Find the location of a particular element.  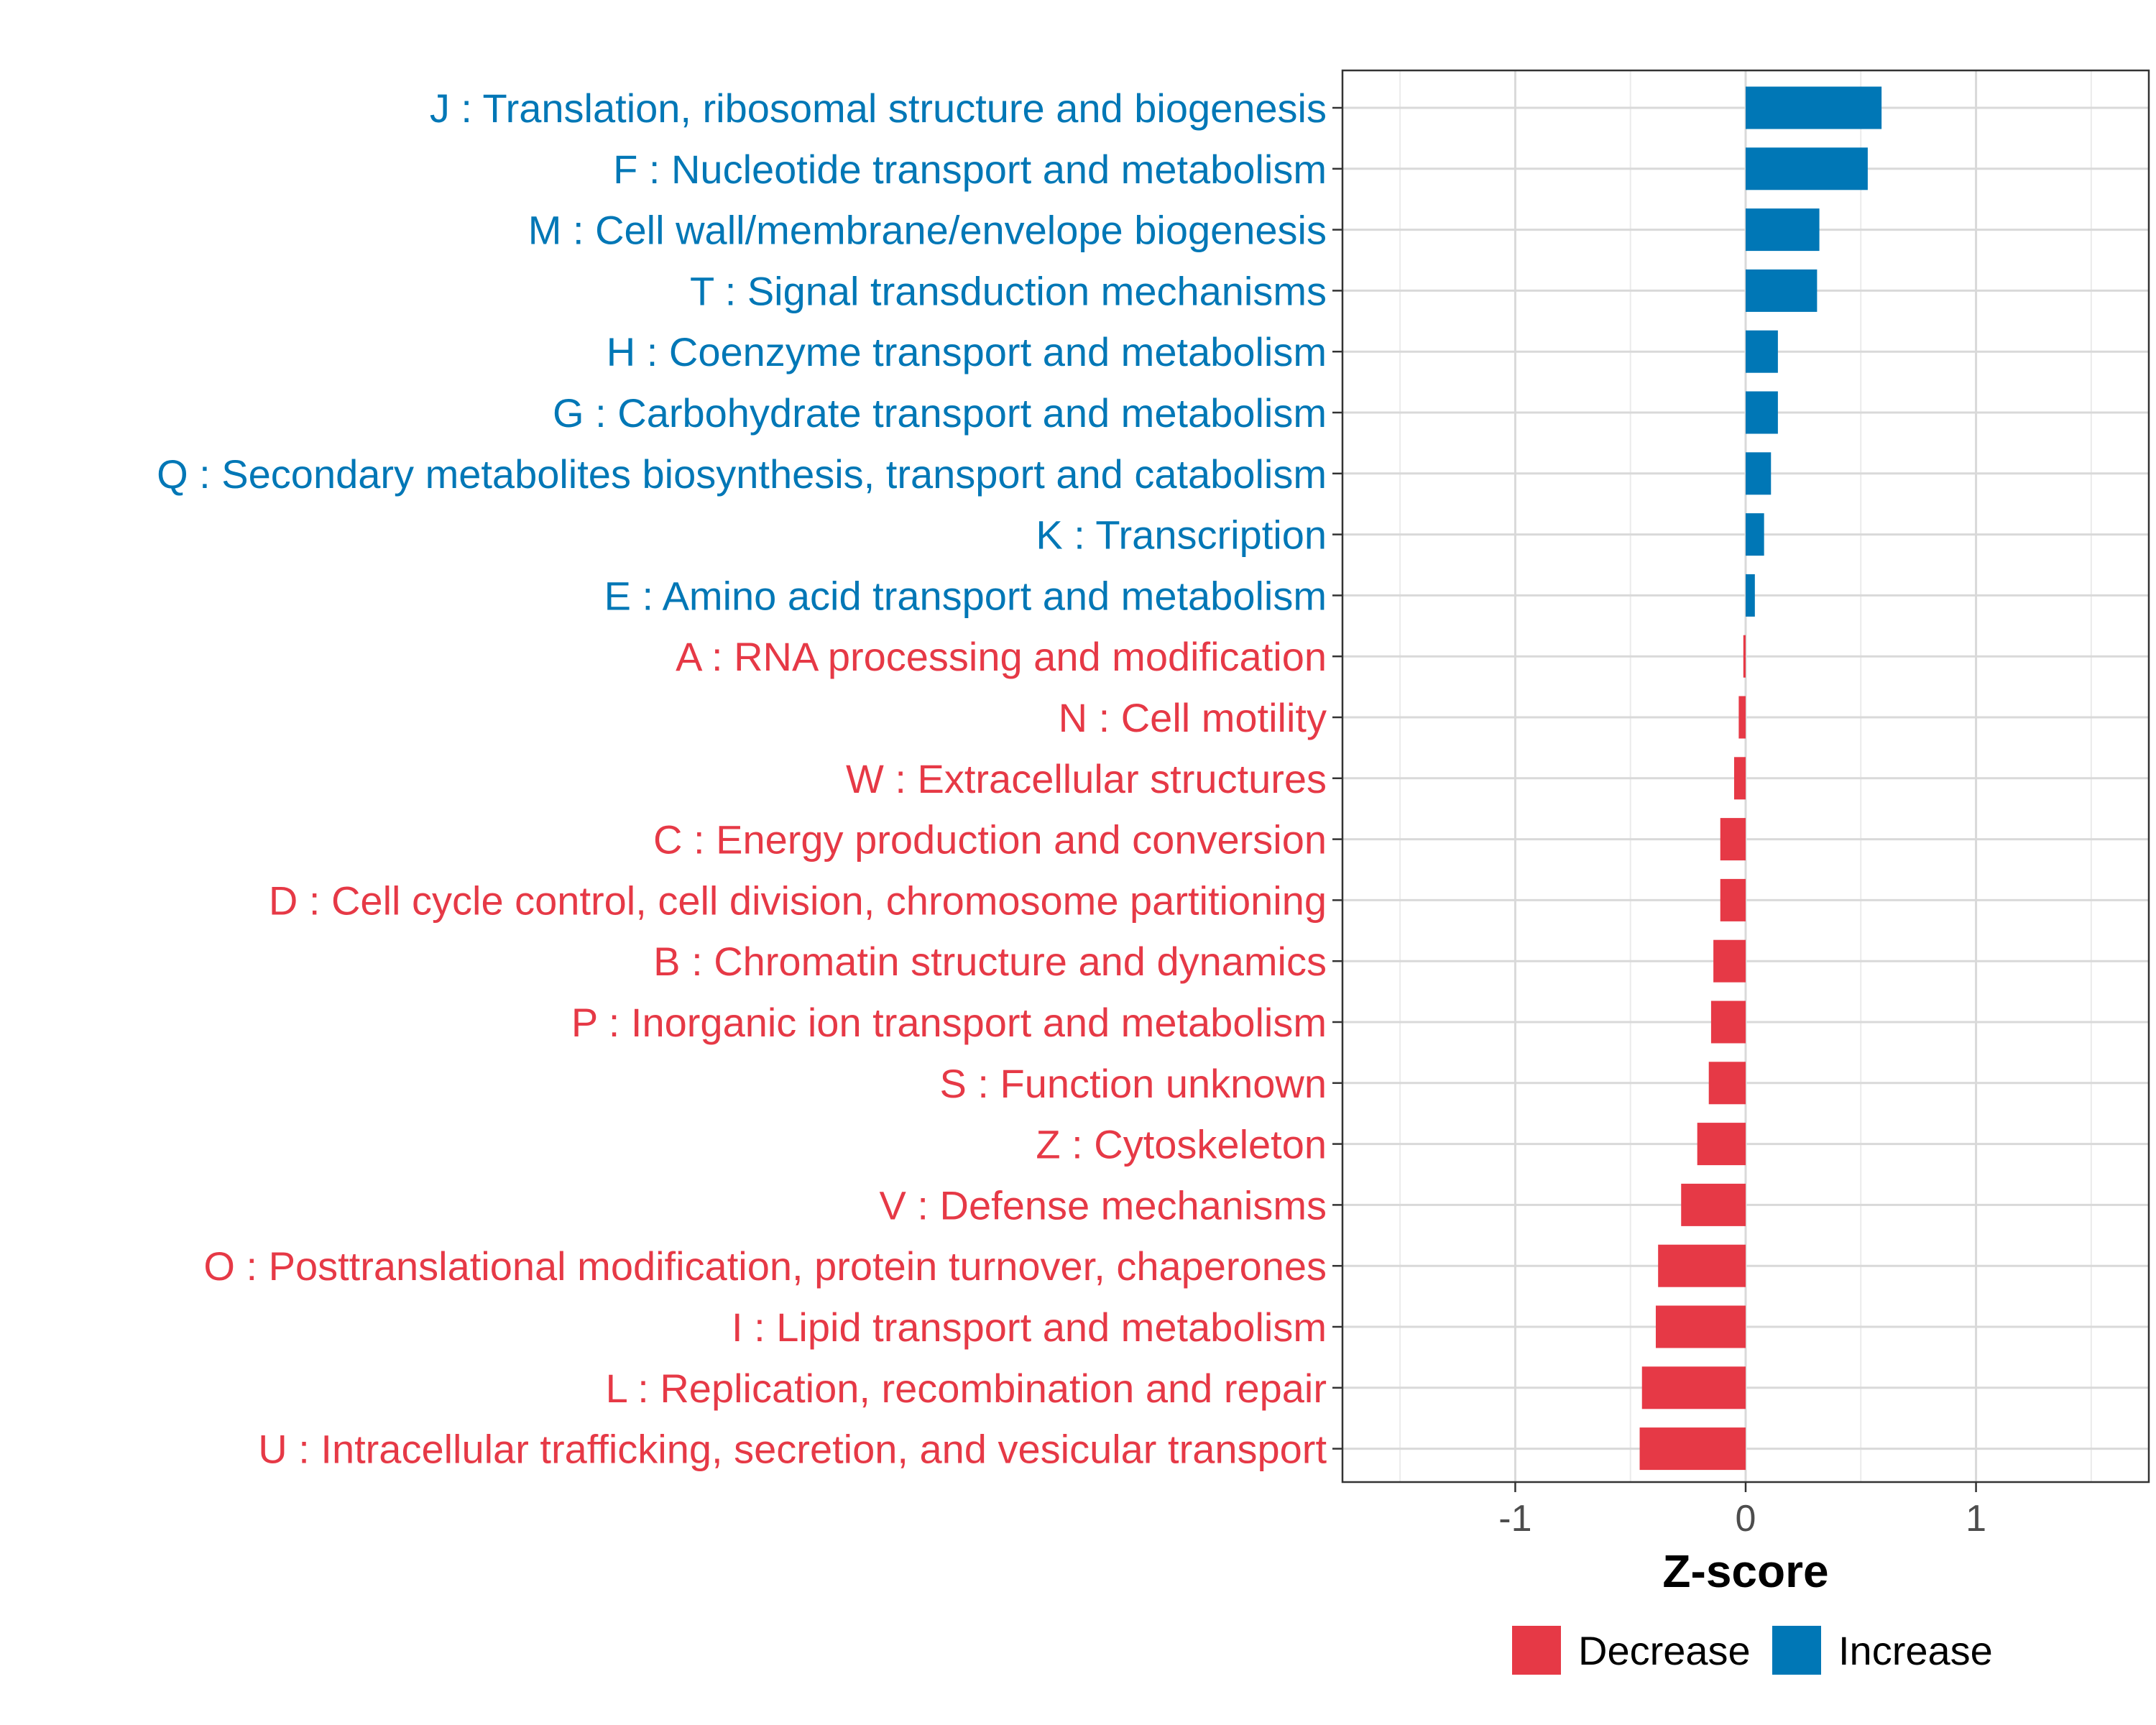

category-label: E : Amino acid transport and metabolism is located at coordinates (965, 595).